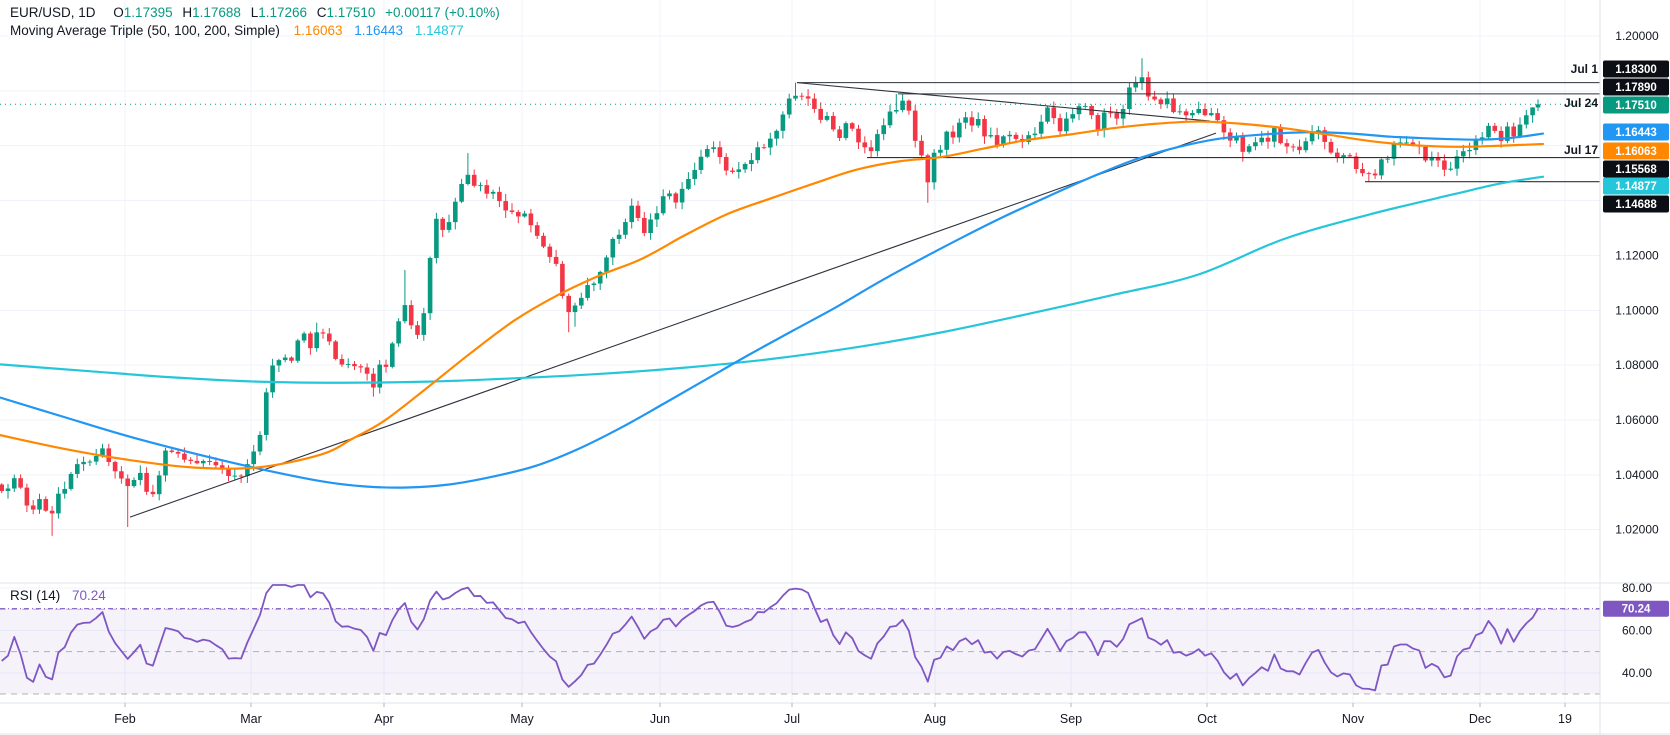 The height and width of the screenshot is (735, 1670). I want to click on low-label: L, so click(254, 12).